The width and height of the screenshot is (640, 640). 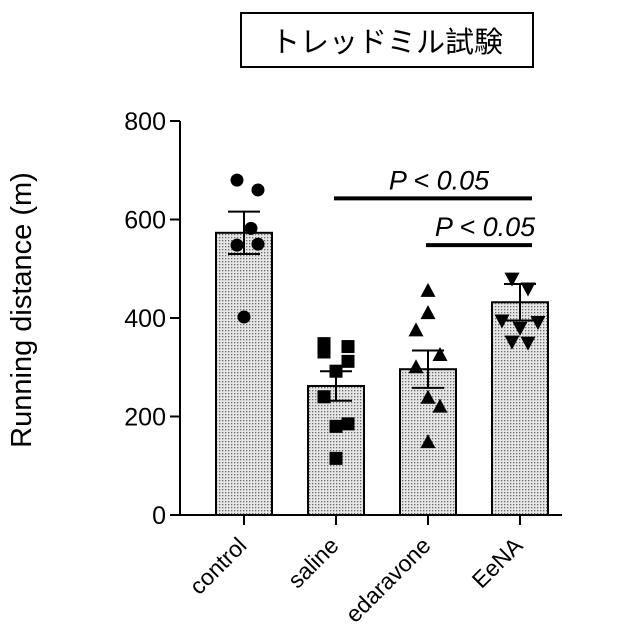 What do you see at coordinates (145, 319) in the screenshot?
I see `y-tick-label: 400` at bounding box center [145, 319].